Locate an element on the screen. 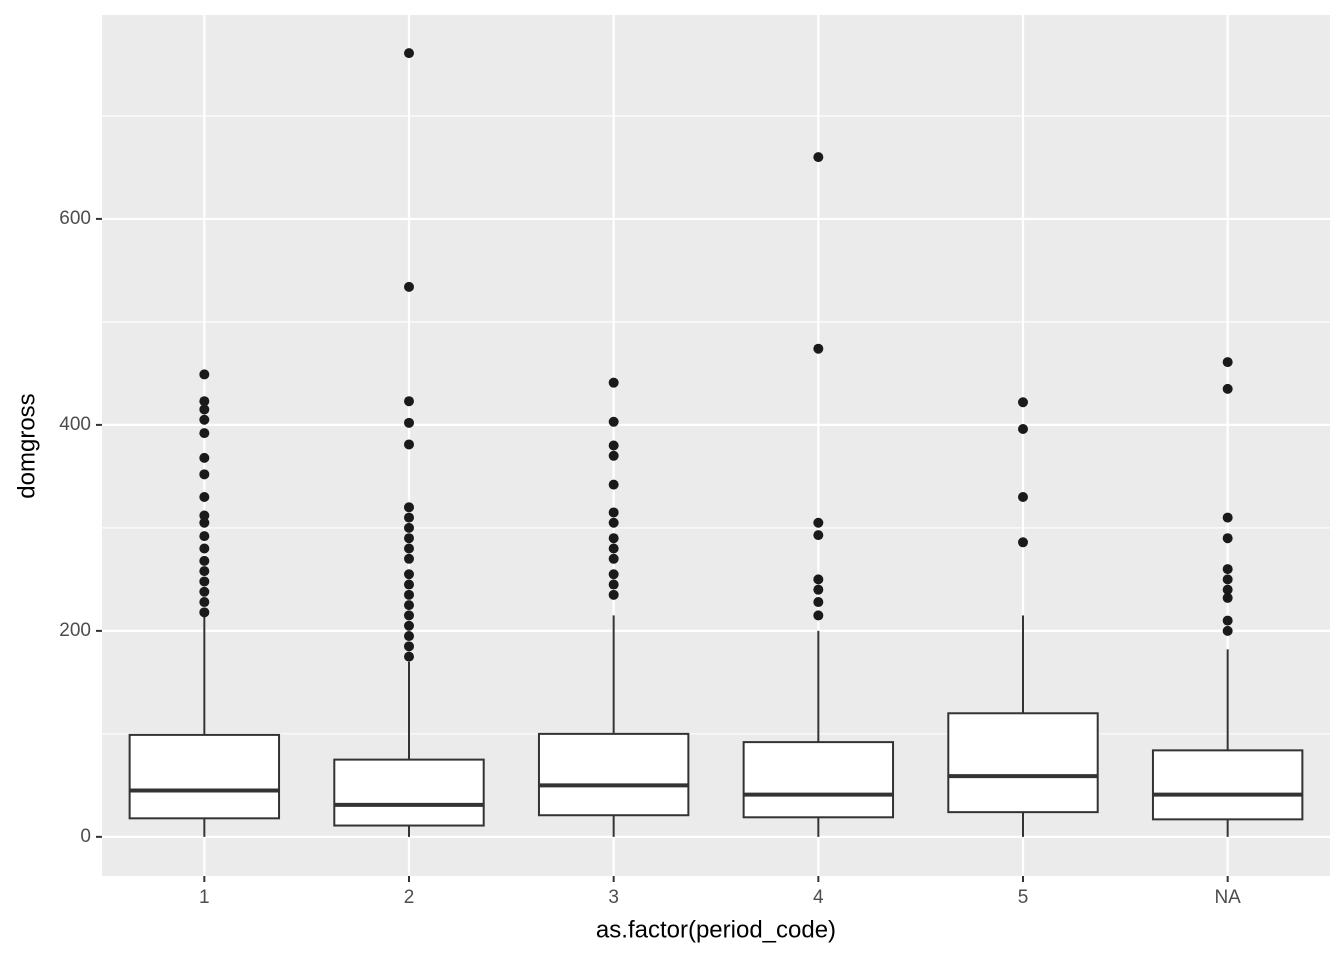  x-tick-label: 1 is located at coordinates (204, 897).